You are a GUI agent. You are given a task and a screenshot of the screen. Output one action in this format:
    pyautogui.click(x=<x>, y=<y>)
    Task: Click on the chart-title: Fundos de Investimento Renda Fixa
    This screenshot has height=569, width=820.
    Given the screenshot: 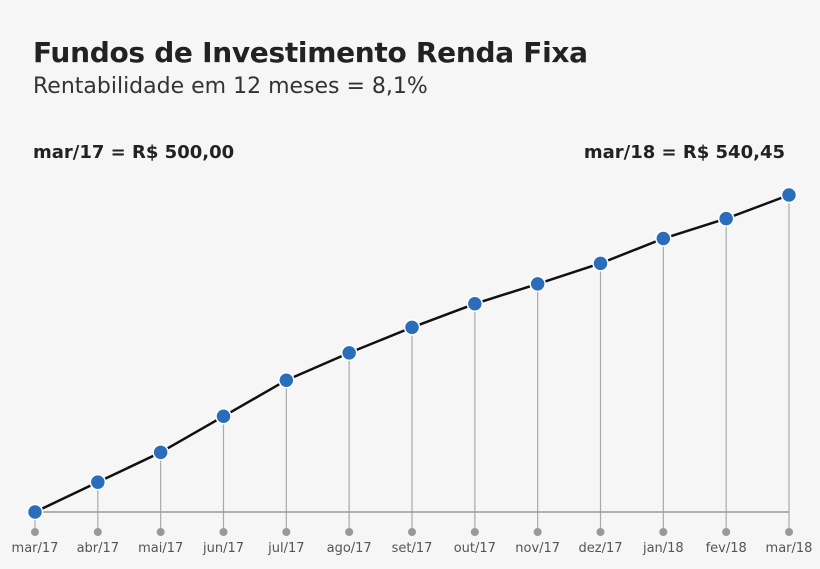 What is the action you would take?
    pyautogui.click(x=310, y=52)
    